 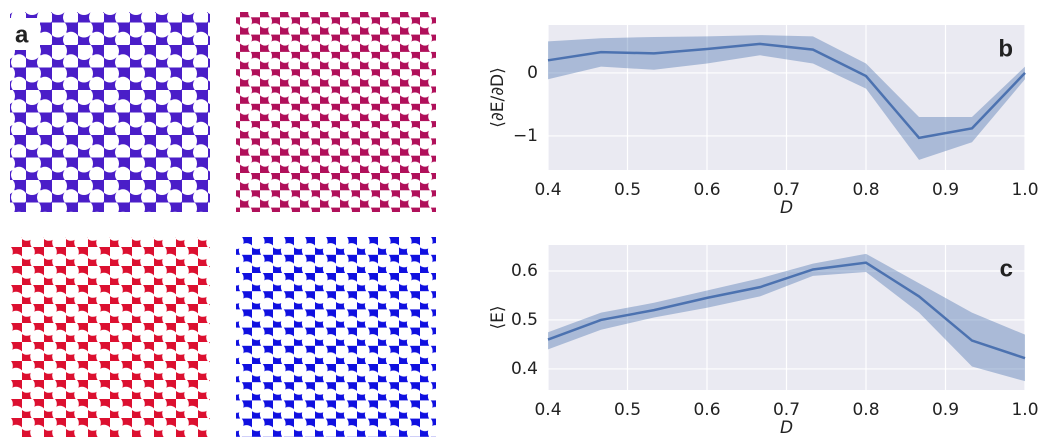 What do you see at coordinates (524, 320) in the screenshot?
I see `y-tick-label: 0.5` at bounding box center [524, 320].